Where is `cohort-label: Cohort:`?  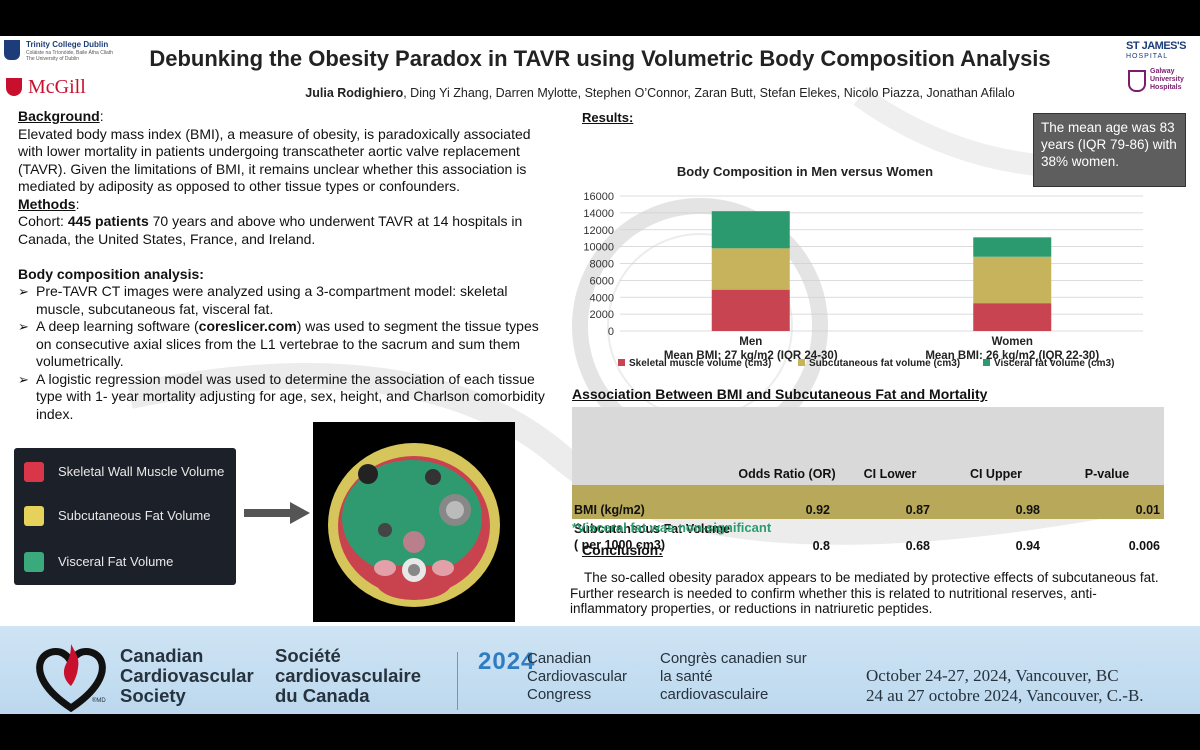 cohort-label: Cohort: is located at coordinates (43, 221).